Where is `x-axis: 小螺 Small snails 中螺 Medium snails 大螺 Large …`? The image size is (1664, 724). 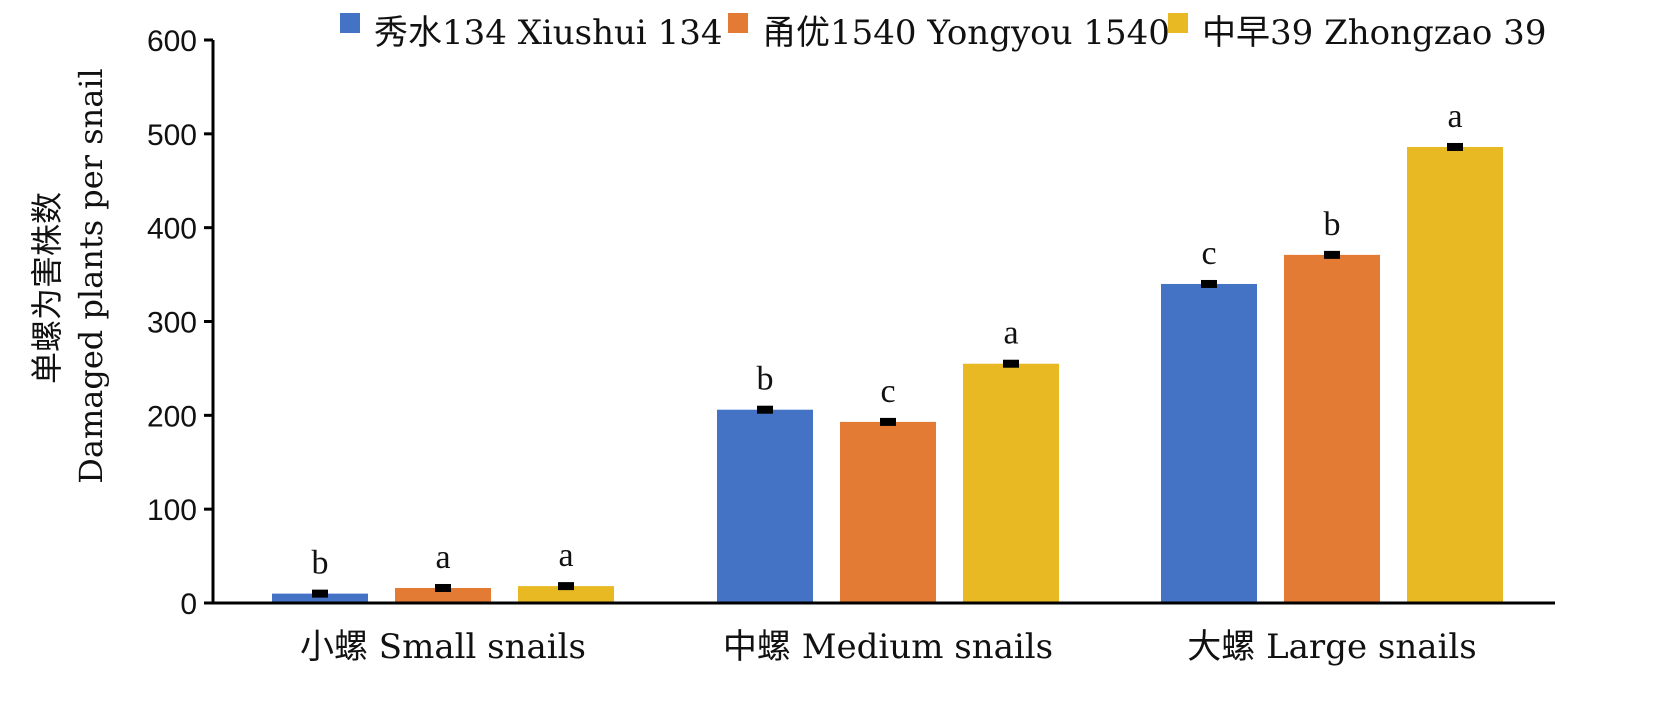
x-axis: 小螺 Small snails 中螺 Medium snails 大螺 Large … is located at coordinates (888, 647).